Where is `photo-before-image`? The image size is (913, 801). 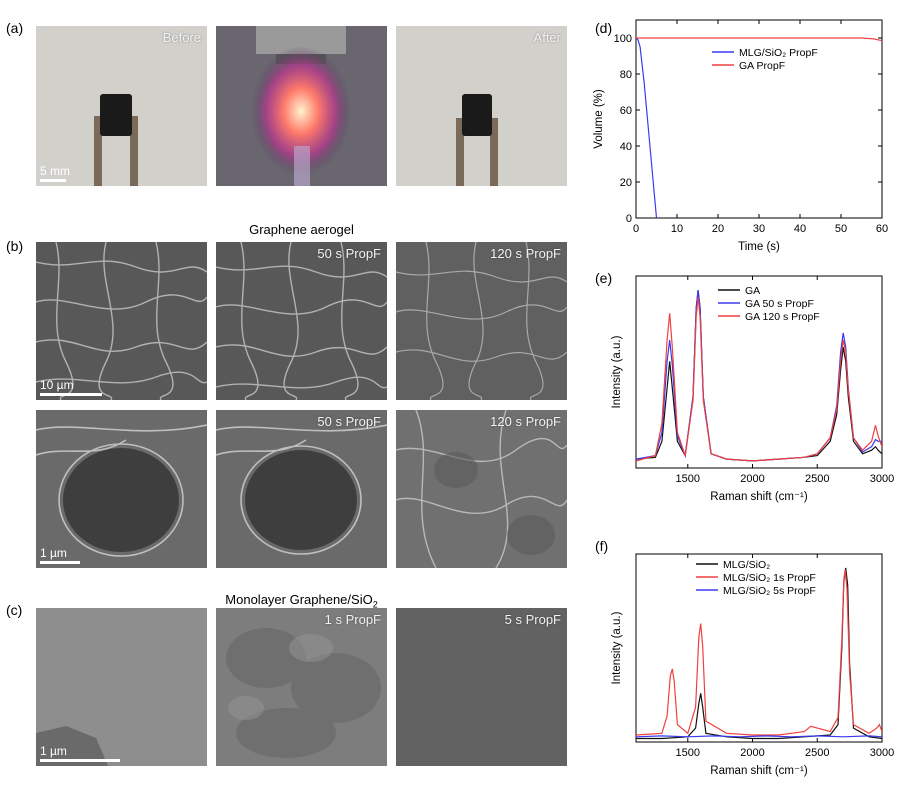 photo-before-image is located at coordinates (121, 106).